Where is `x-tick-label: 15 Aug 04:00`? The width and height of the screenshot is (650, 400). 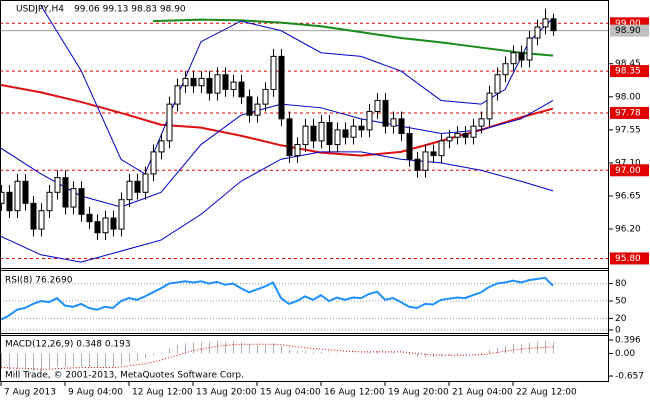 x-tick-label: 15 Aug 04:00 is located at coordinates (290, 393).